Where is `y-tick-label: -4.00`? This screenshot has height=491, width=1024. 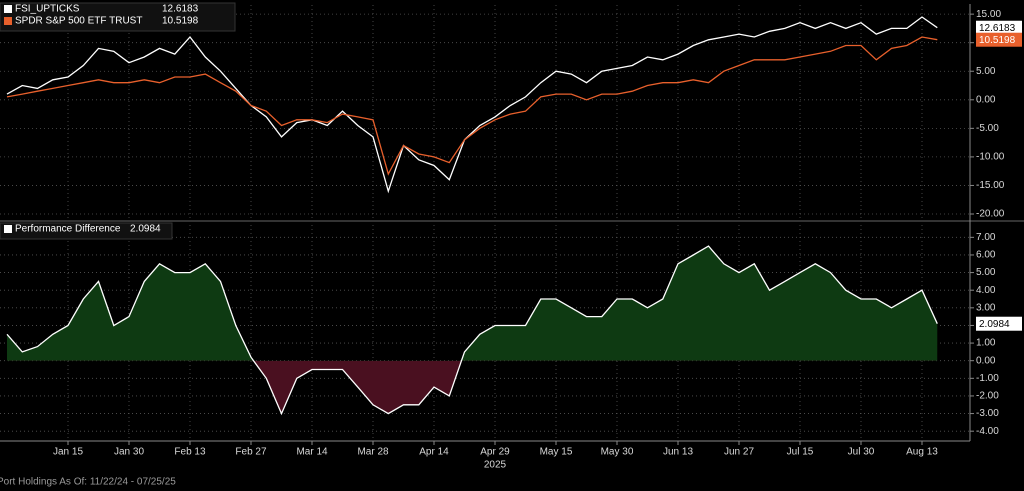
y-tick-label: -4.00 is located at coordinates (987, 431).